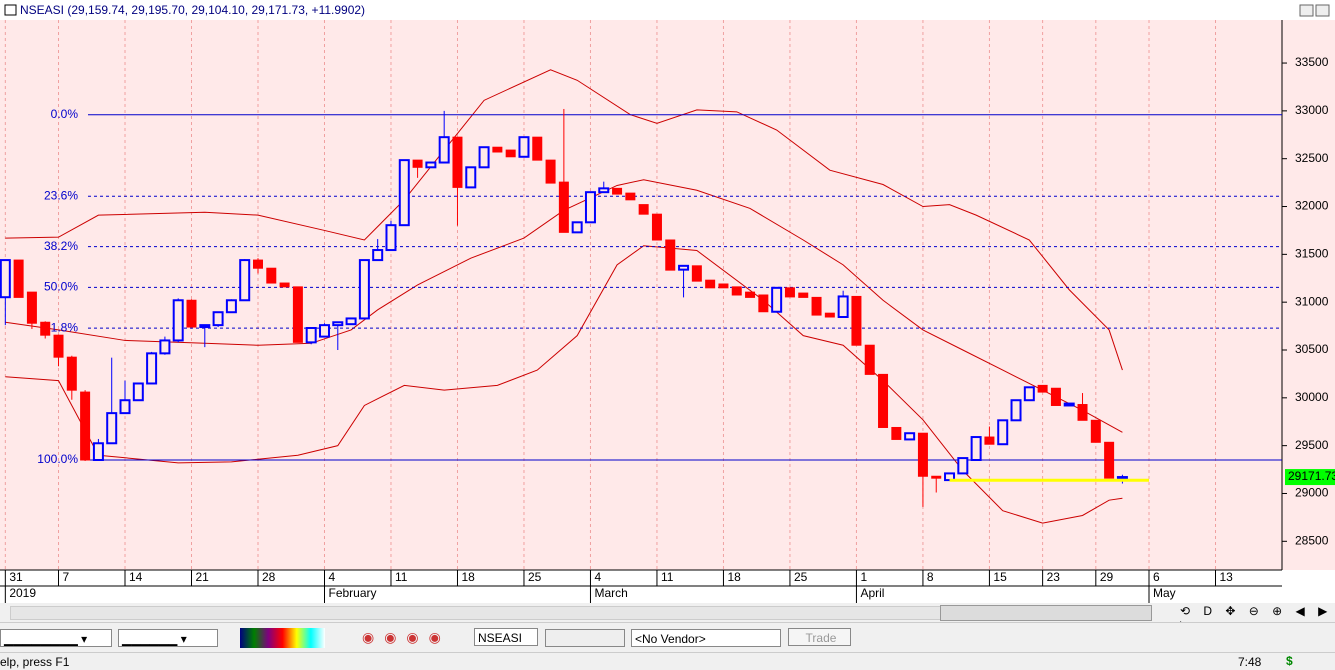 This screenshot has width=1335, height=670. Describe the element at coordinates (667, 617) in the screenshot. I see `scrollbar-row: ⟲ D ✥ ⊖ ⊕ ◀ ▶ ▶` at that location.